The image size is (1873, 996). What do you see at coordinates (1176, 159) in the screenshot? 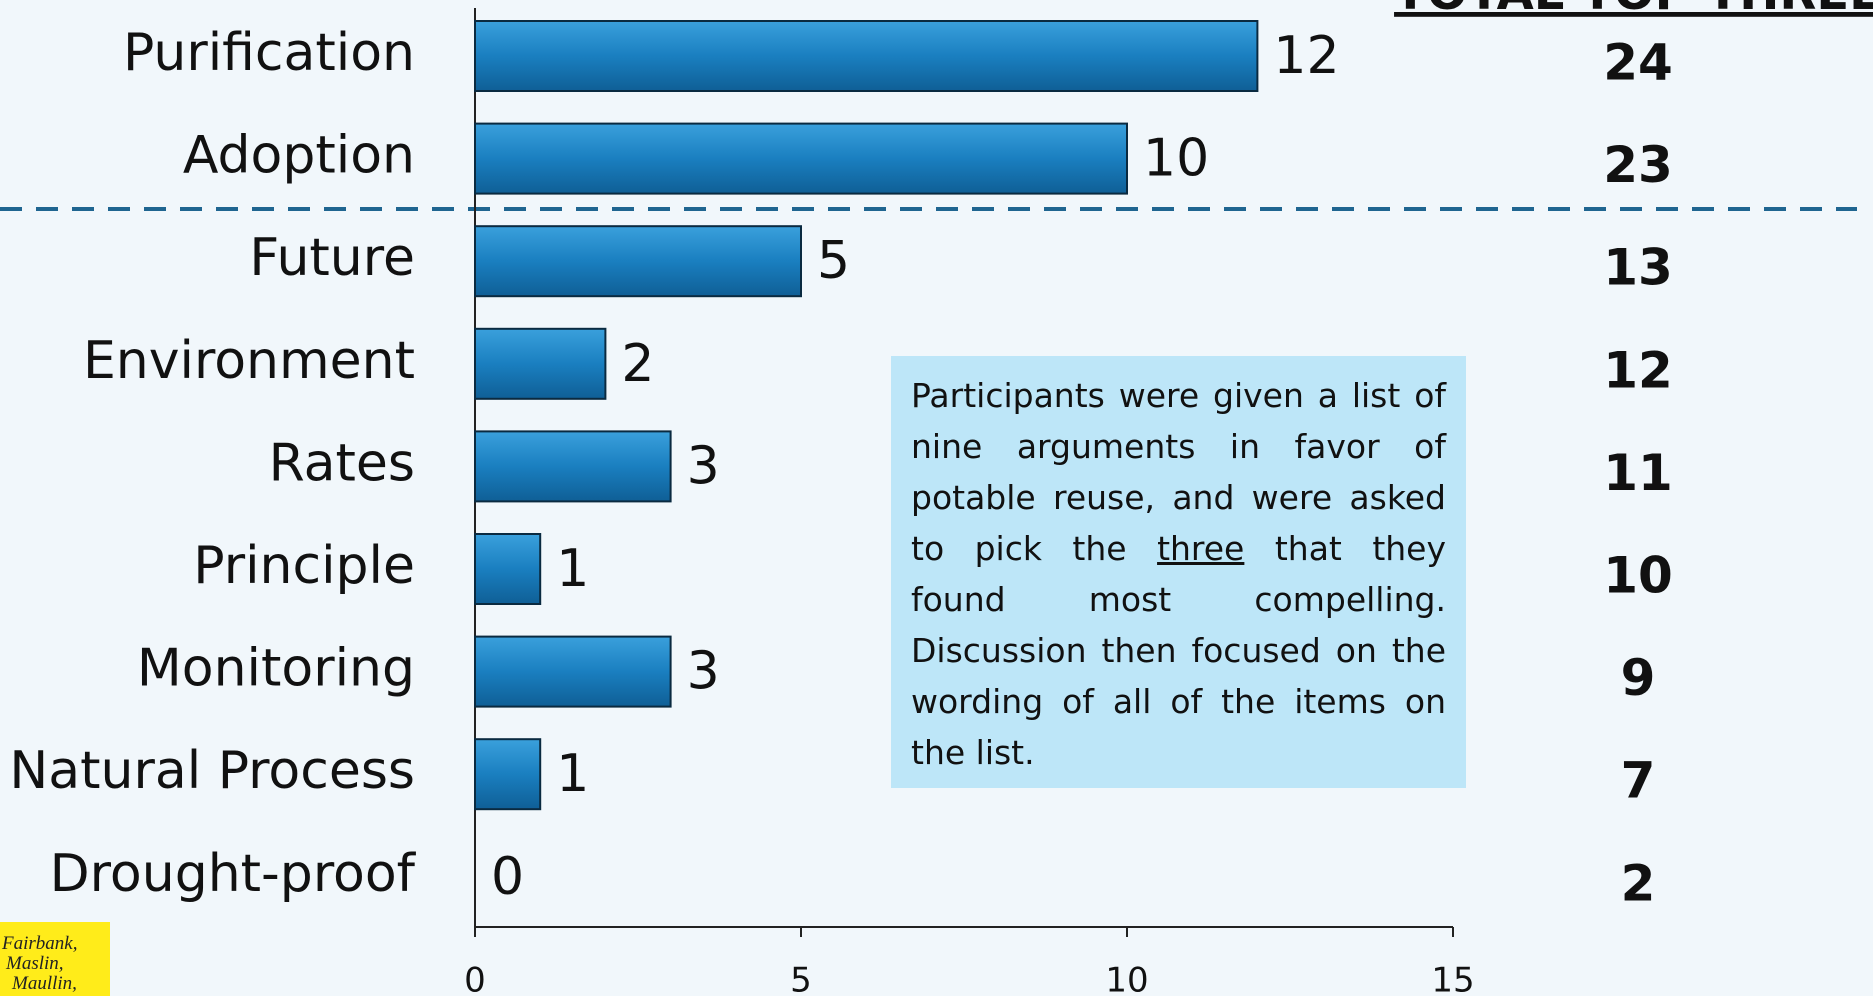
I see `value-label: 10` at bounding box center [1176, 159].